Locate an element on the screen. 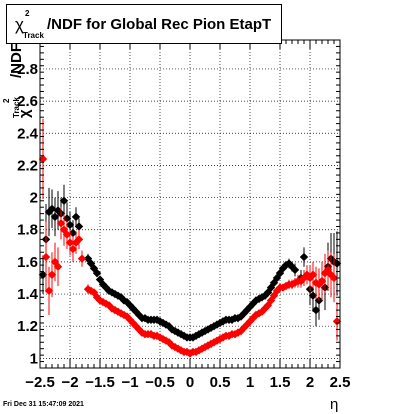 The image size is (400, 414). ylabel-subscript: Track is located at coordinates (16, 107).